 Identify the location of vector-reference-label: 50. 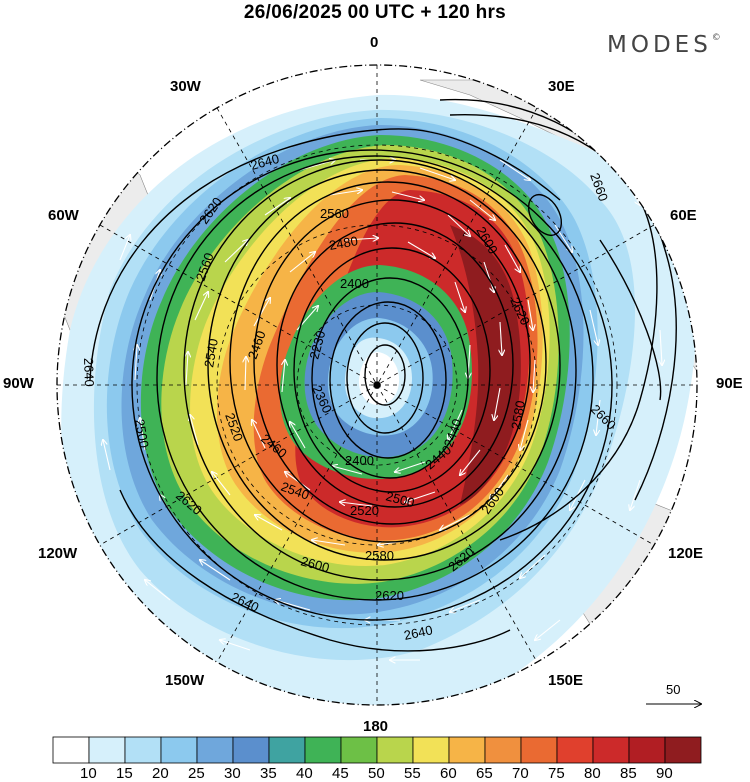
(673, 689).